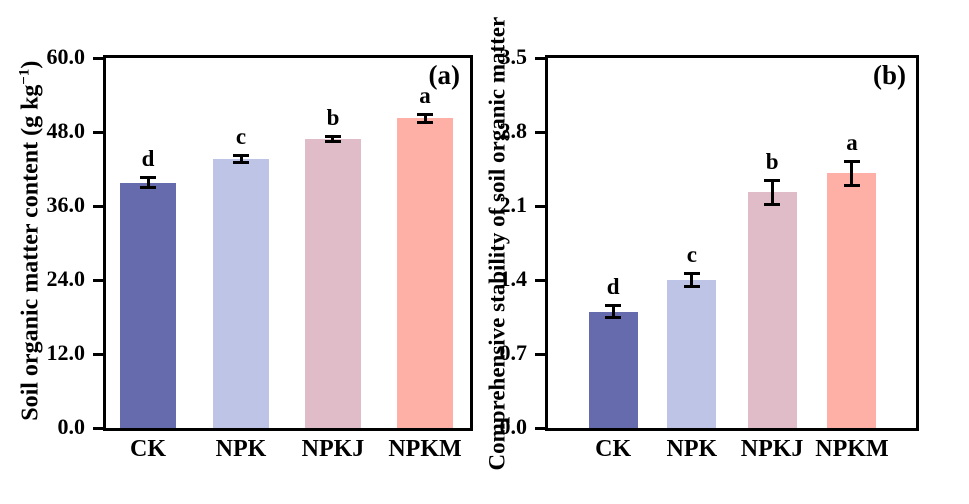  I want to click on y-tick-label: 12.0, so click(66, 352).